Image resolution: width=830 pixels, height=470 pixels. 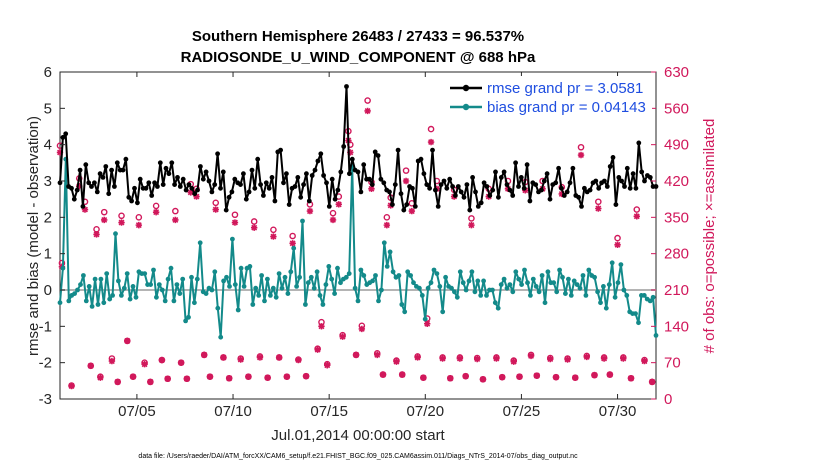 I want to click on x-axis-label: Jul.01,2014 00:00:00 start, so click(x=358, y=435).